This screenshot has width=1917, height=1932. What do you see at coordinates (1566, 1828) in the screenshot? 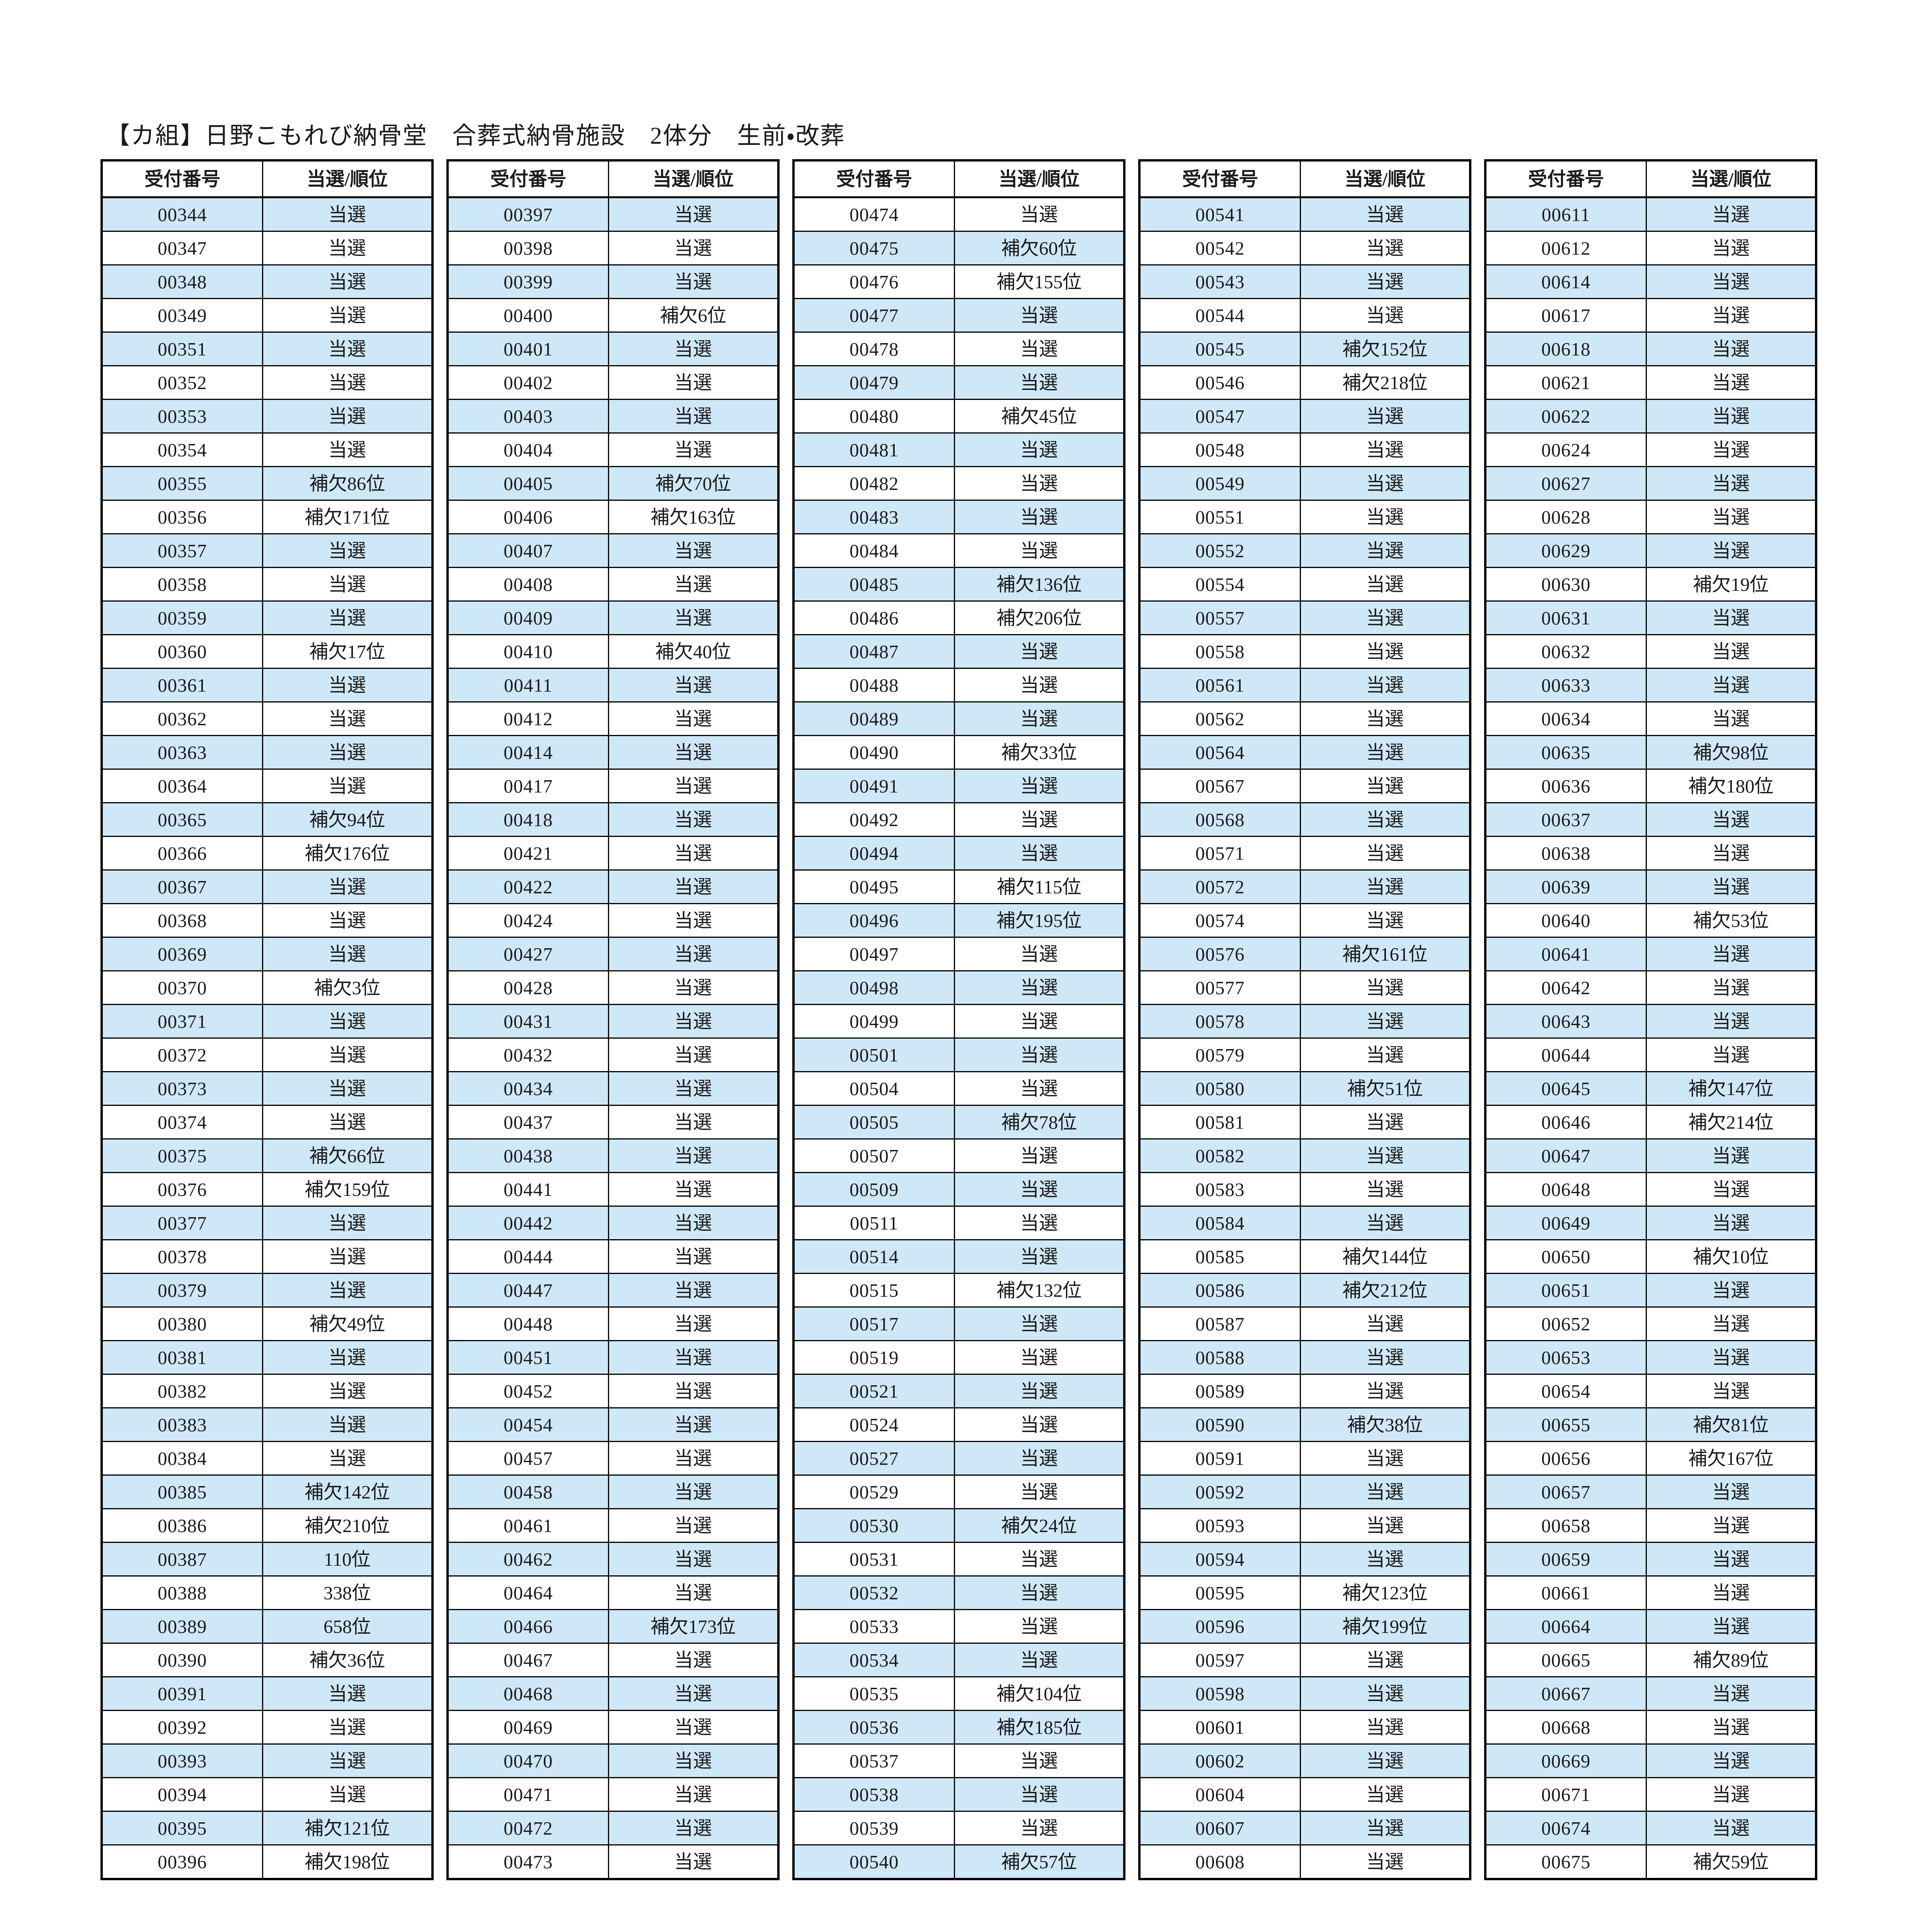
I see `cell-receipt-number: 00674` at bounding box center [1566, 1828].